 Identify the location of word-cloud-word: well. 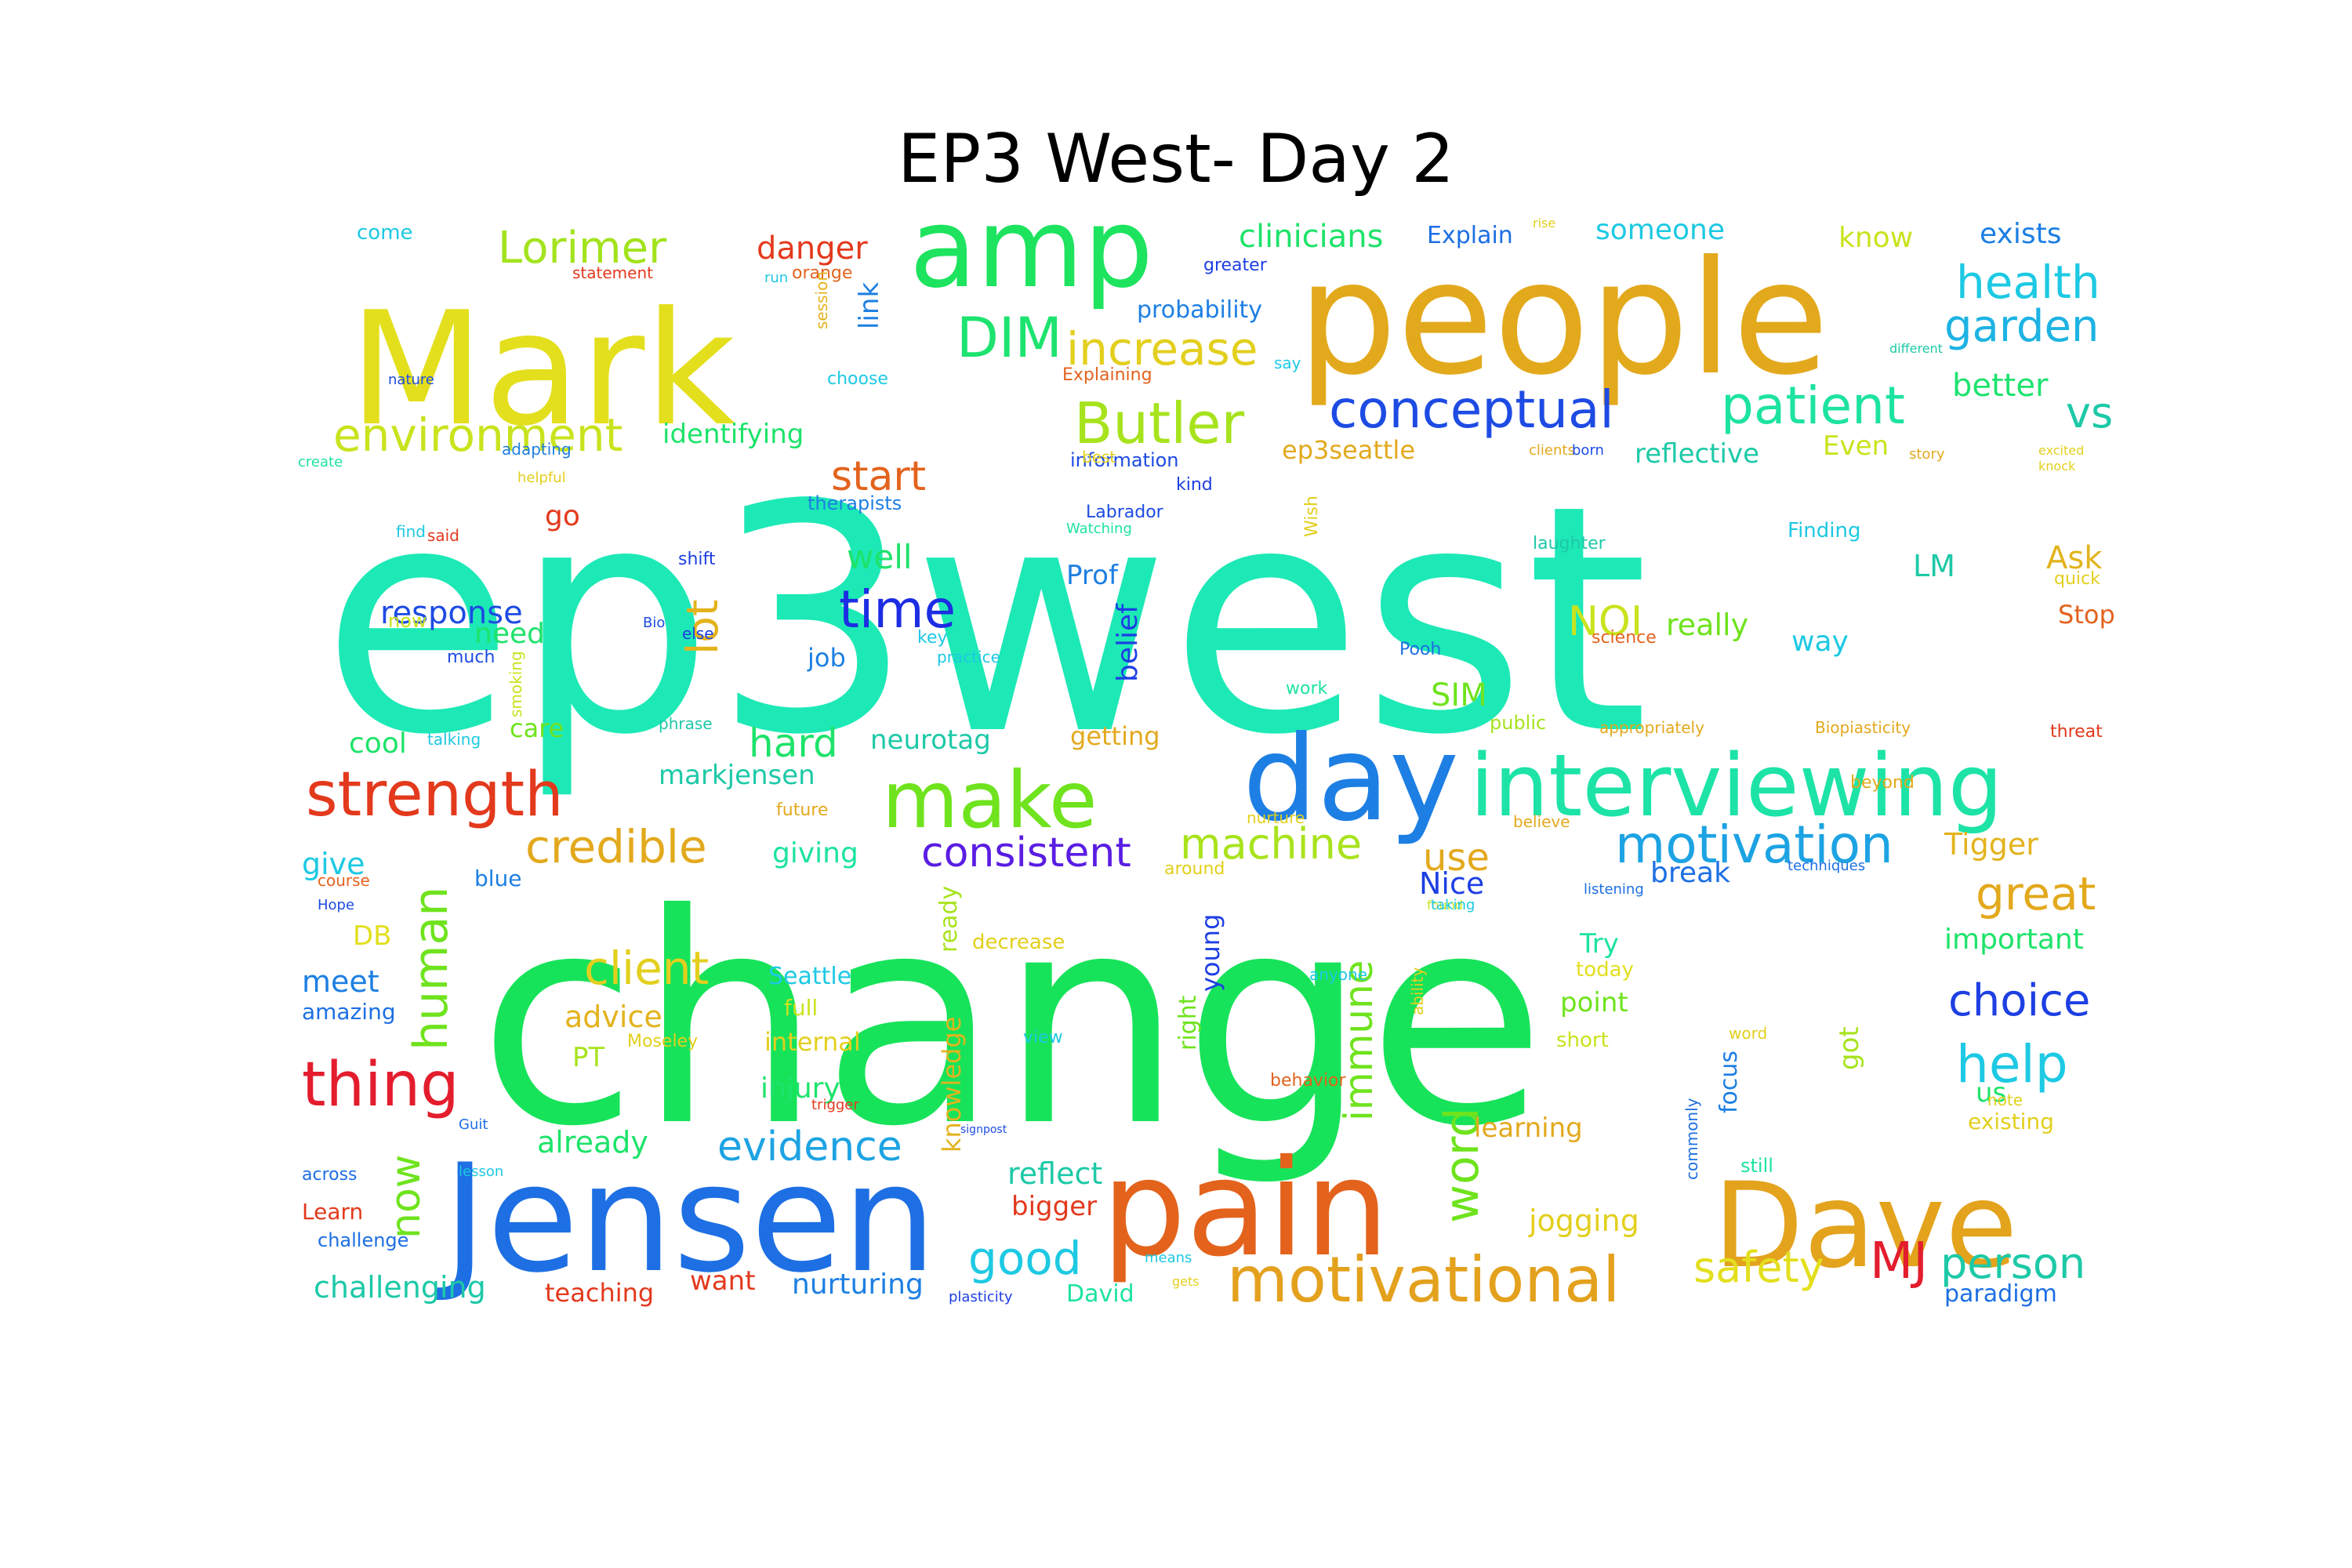
(880, 557).